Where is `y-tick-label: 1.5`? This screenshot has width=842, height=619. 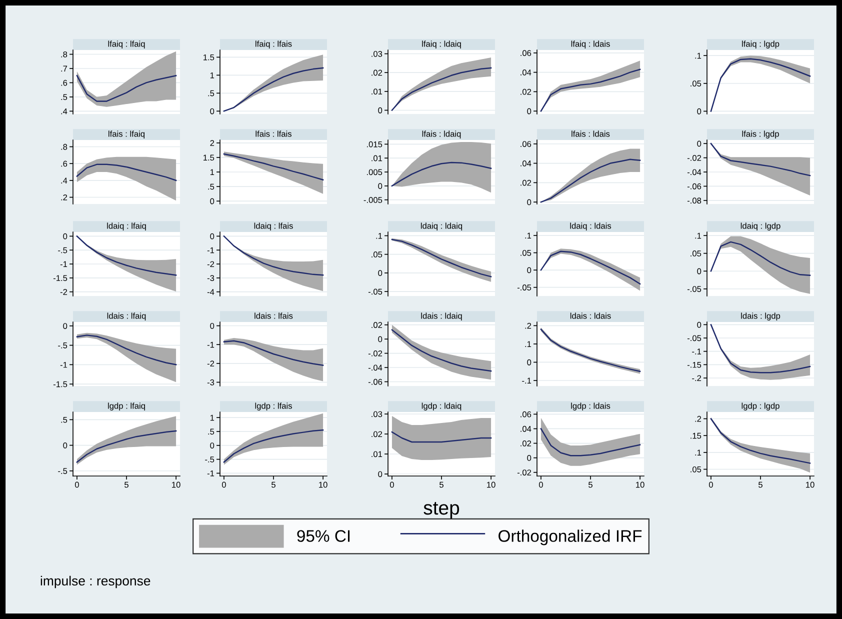
y-tick-label: 1.5 is located at coordinates (208, 57).